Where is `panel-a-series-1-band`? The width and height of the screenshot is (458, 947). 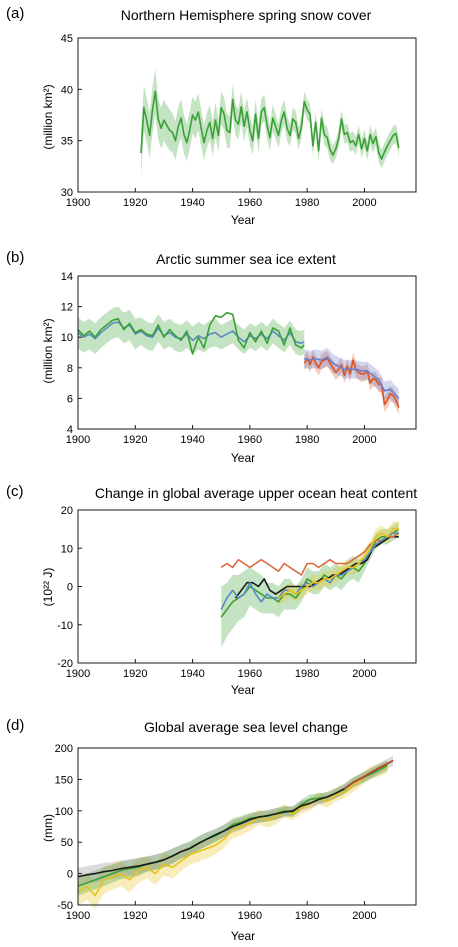
panel-a-series-1-band is located at coordinates (270, 122).